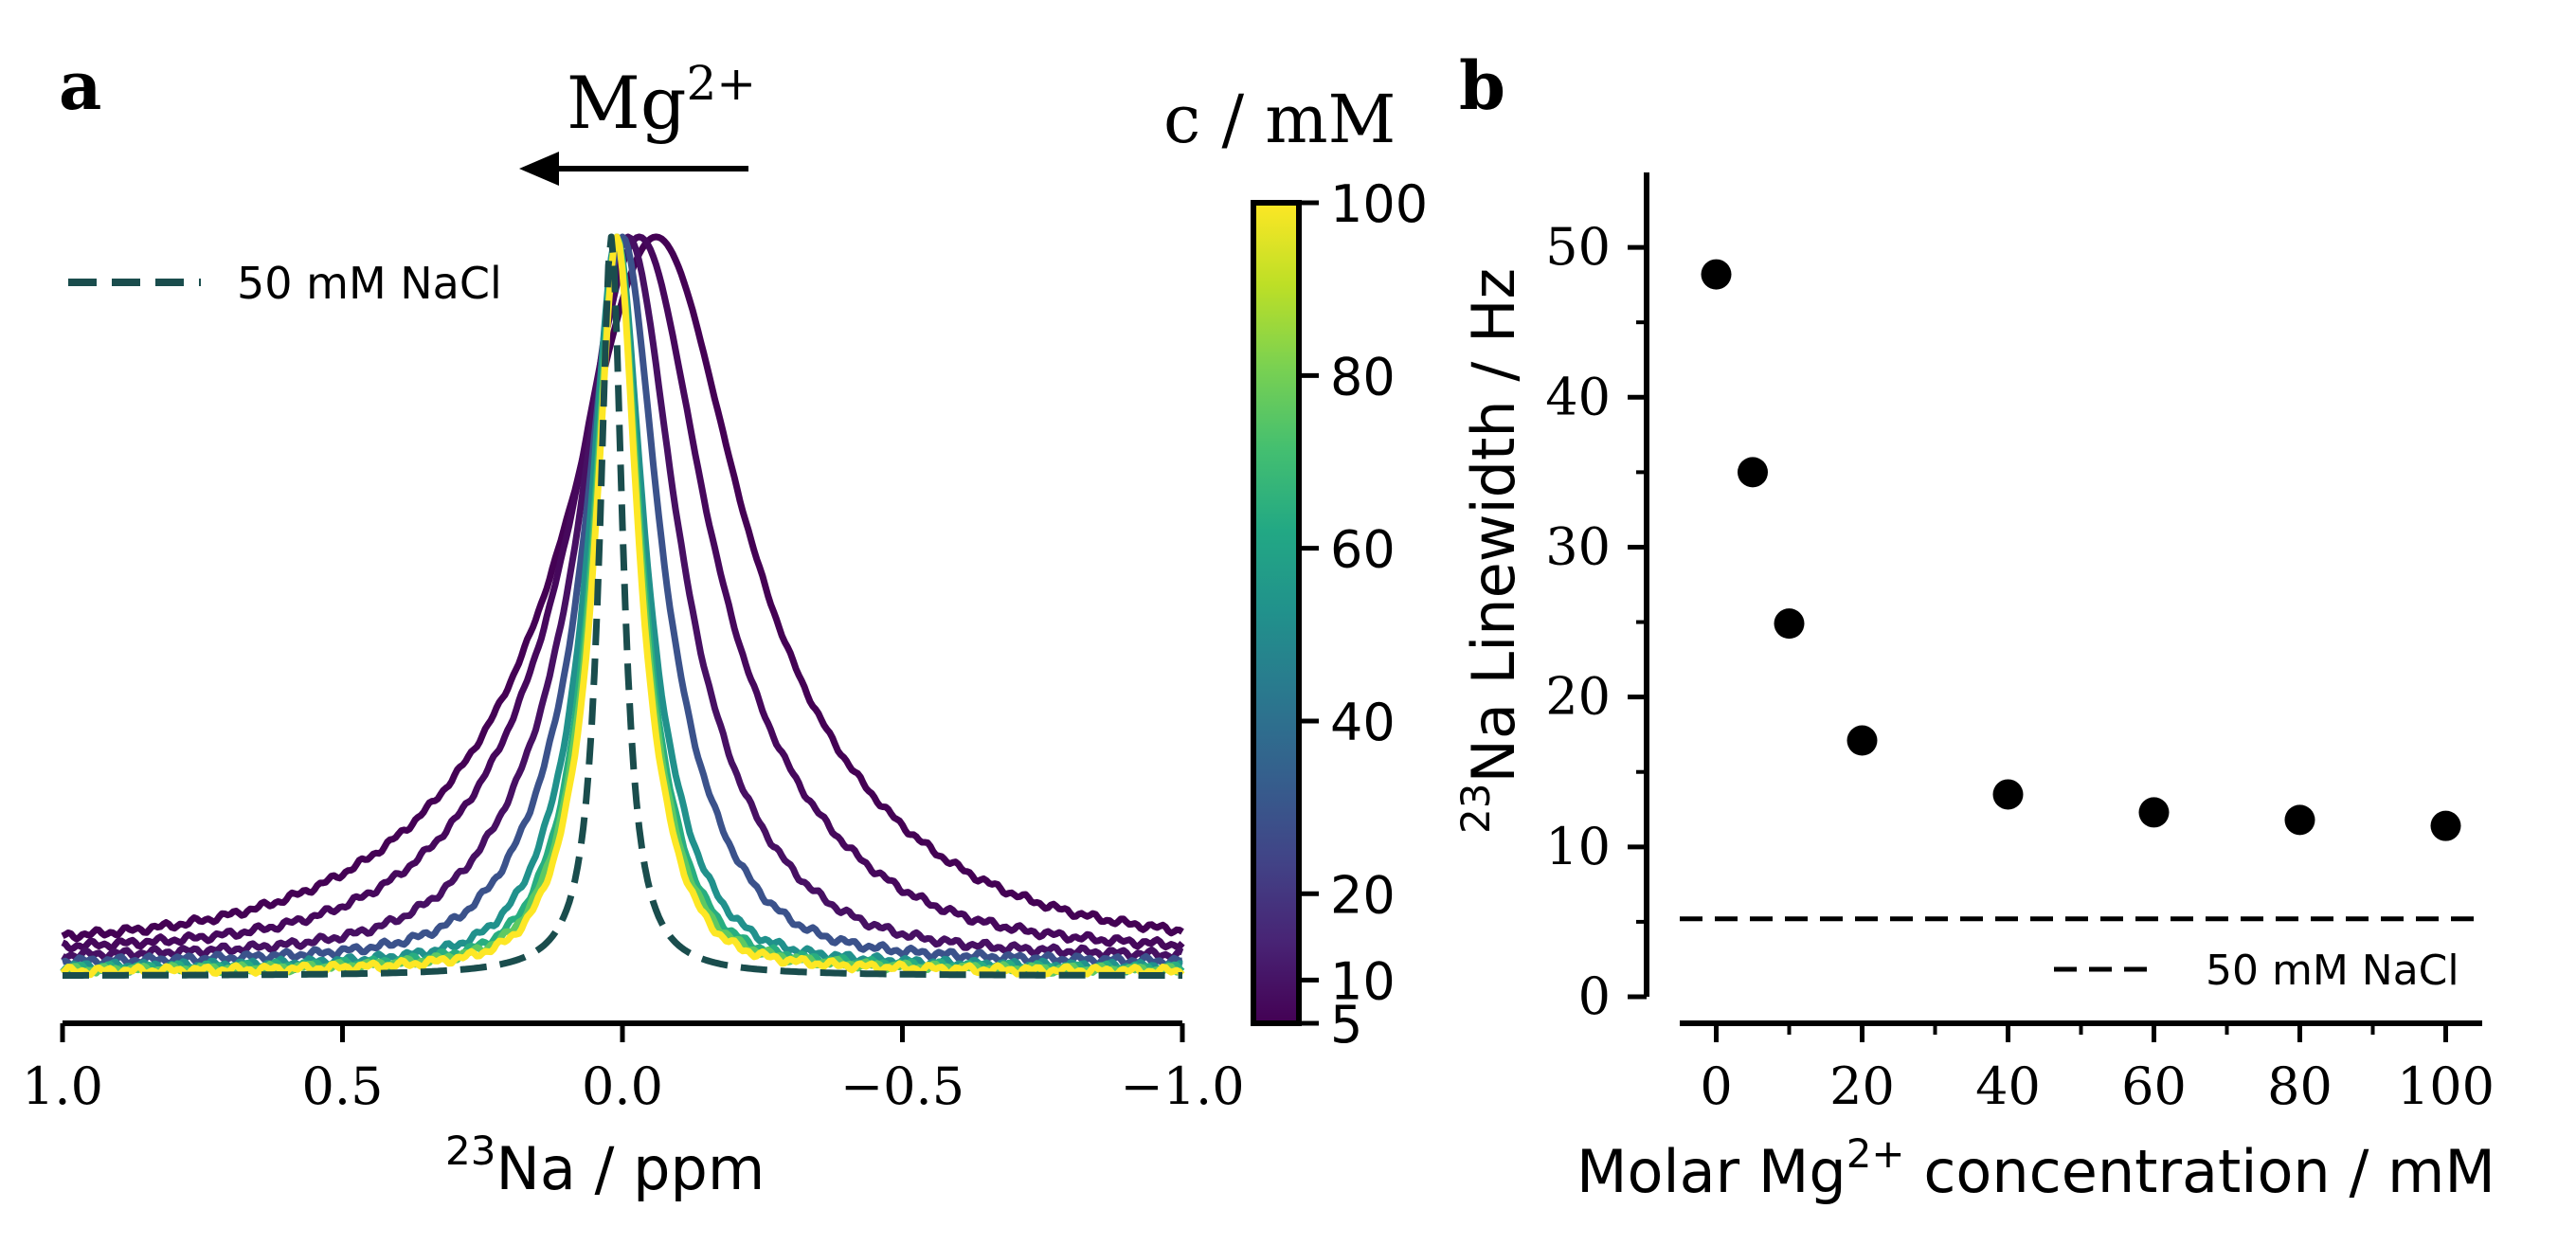 The width and height of the screenshot is (2576, 1245). Describe the element at coordinates (2154, 1086) in the screenshot. I see `panel-b-x-tick-label: 60` at that location.